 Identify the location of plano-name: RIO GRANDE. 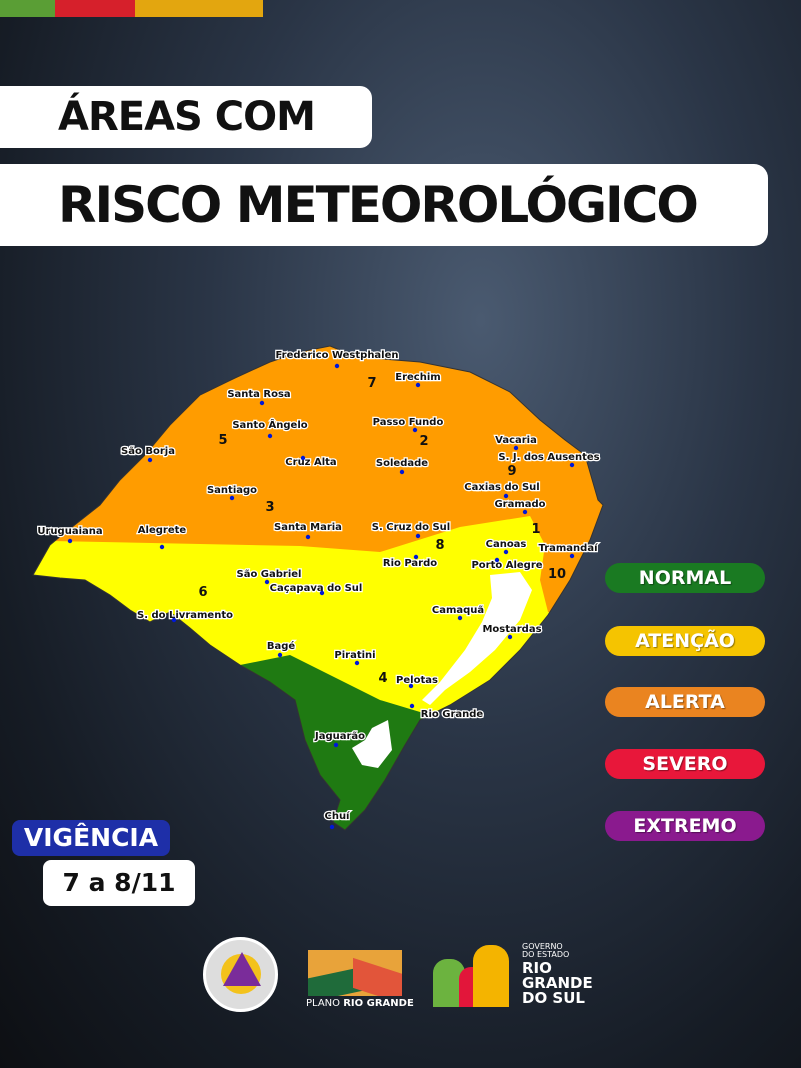
(378, 1003).